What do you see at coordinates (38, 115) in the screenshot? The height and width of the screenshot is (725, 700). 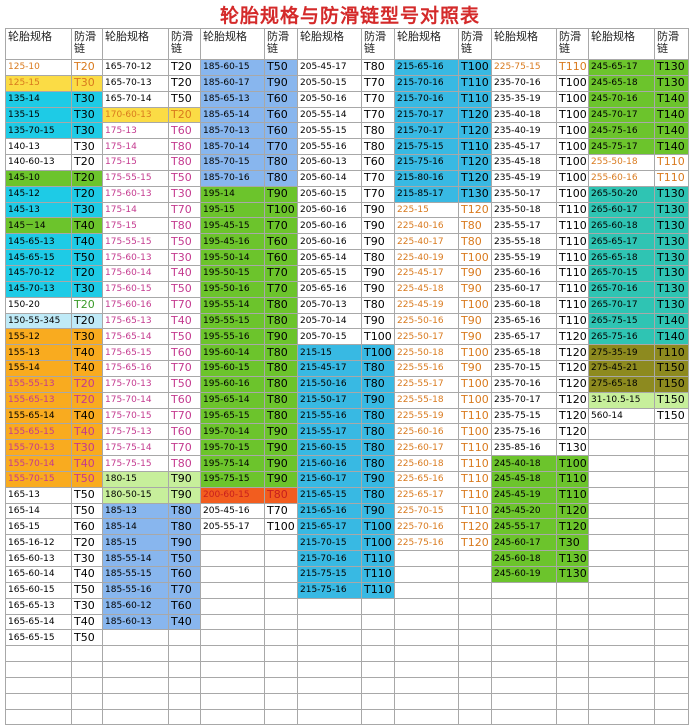 I see `tire-size-cell: 135-15` at bounding box center [38, 115].